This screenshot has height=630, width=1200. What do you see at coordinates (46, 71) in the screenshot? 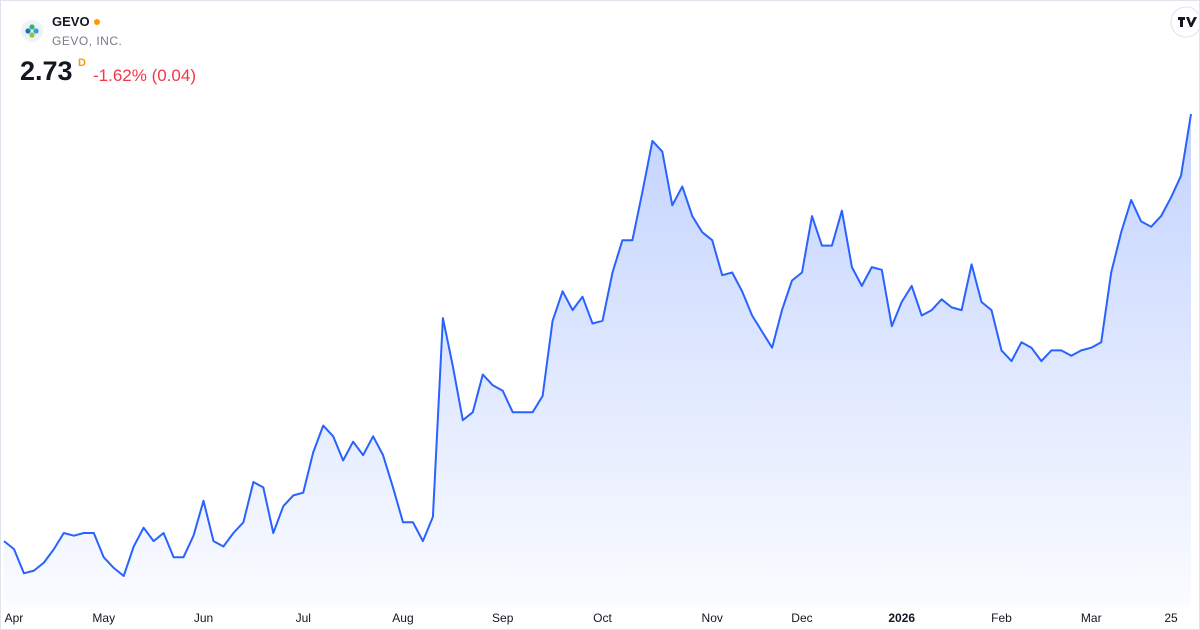
I see `last-price: 2.73` at bounding box center [46, 71].